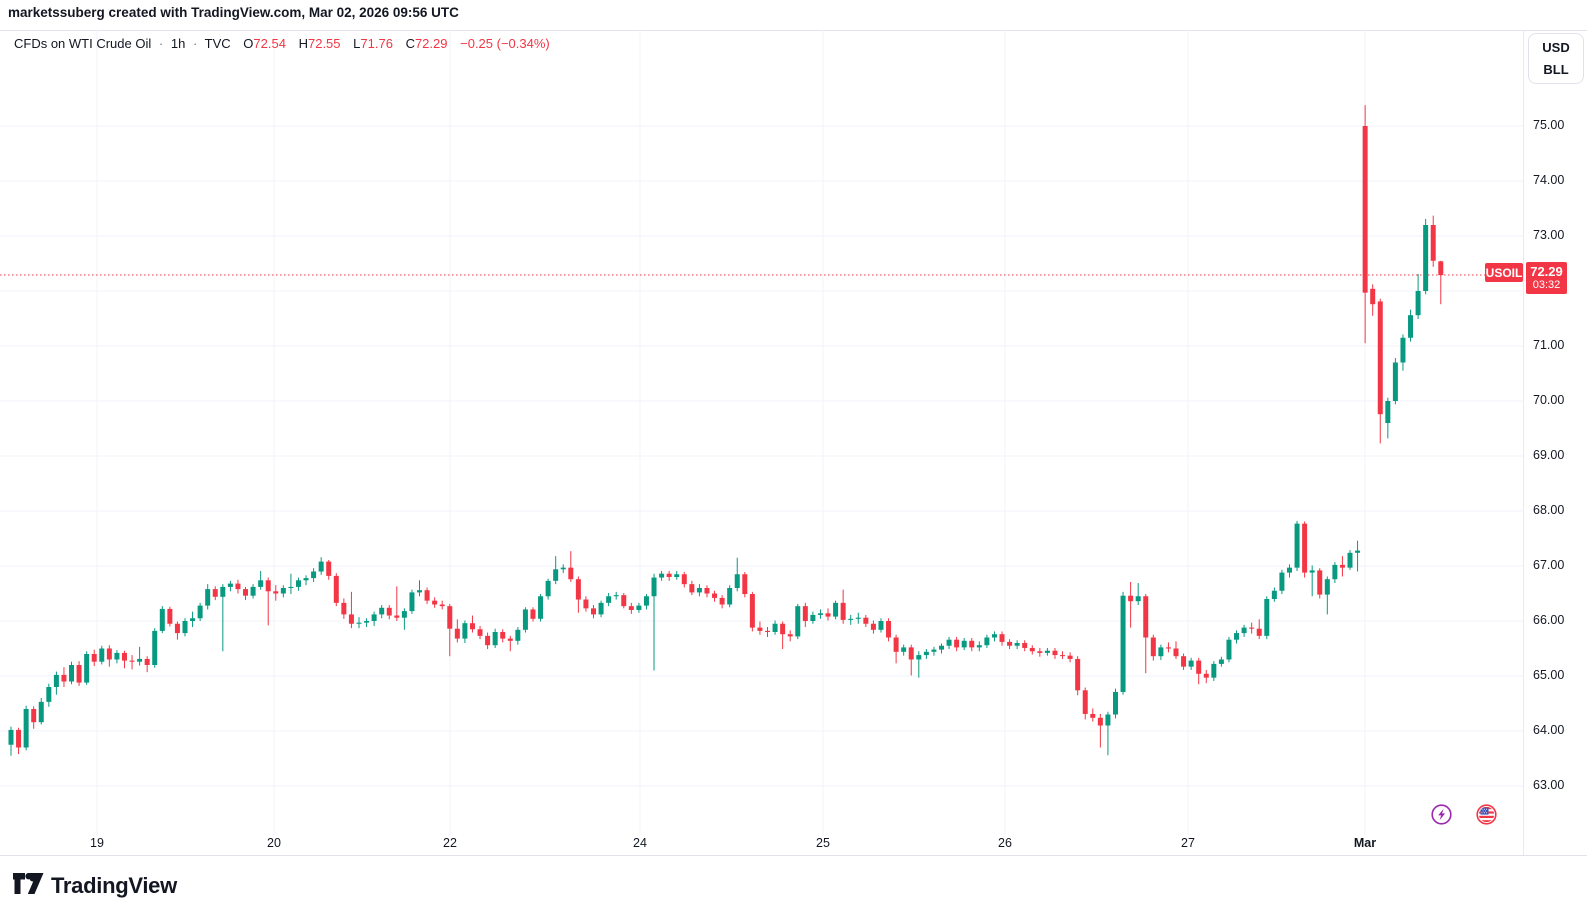 The image size is (1587, 917). I want to click on price-axis-label: 74.00, so click(1549, 180).